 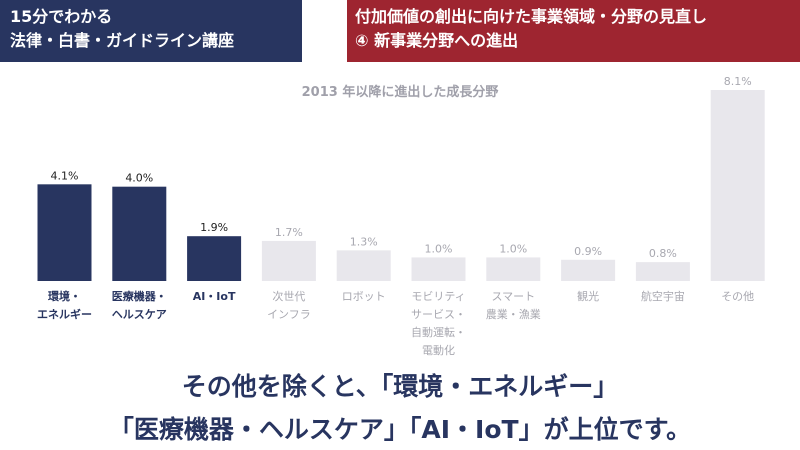 I want to click on category-label-line: 自動運転・, so click(x=438, y=332).